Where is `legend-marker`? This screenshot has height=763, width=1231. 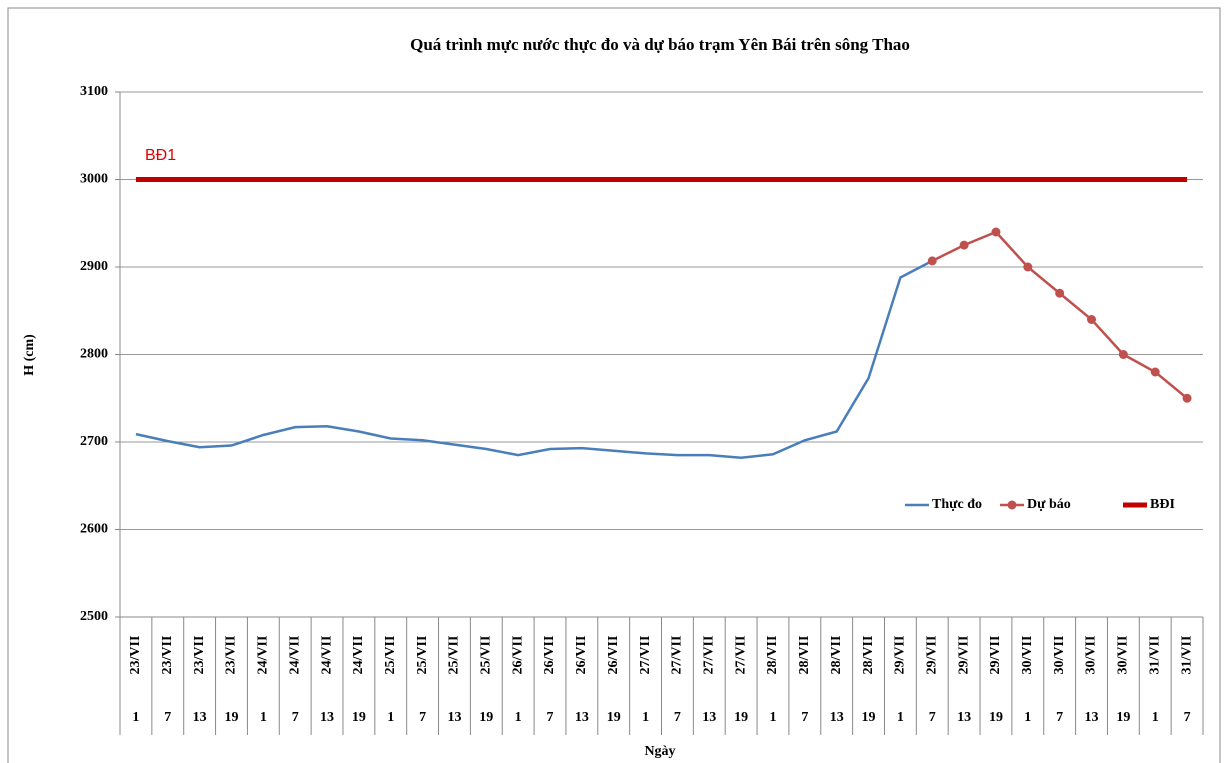
legend-marker is located at coordinates (1012, 505).